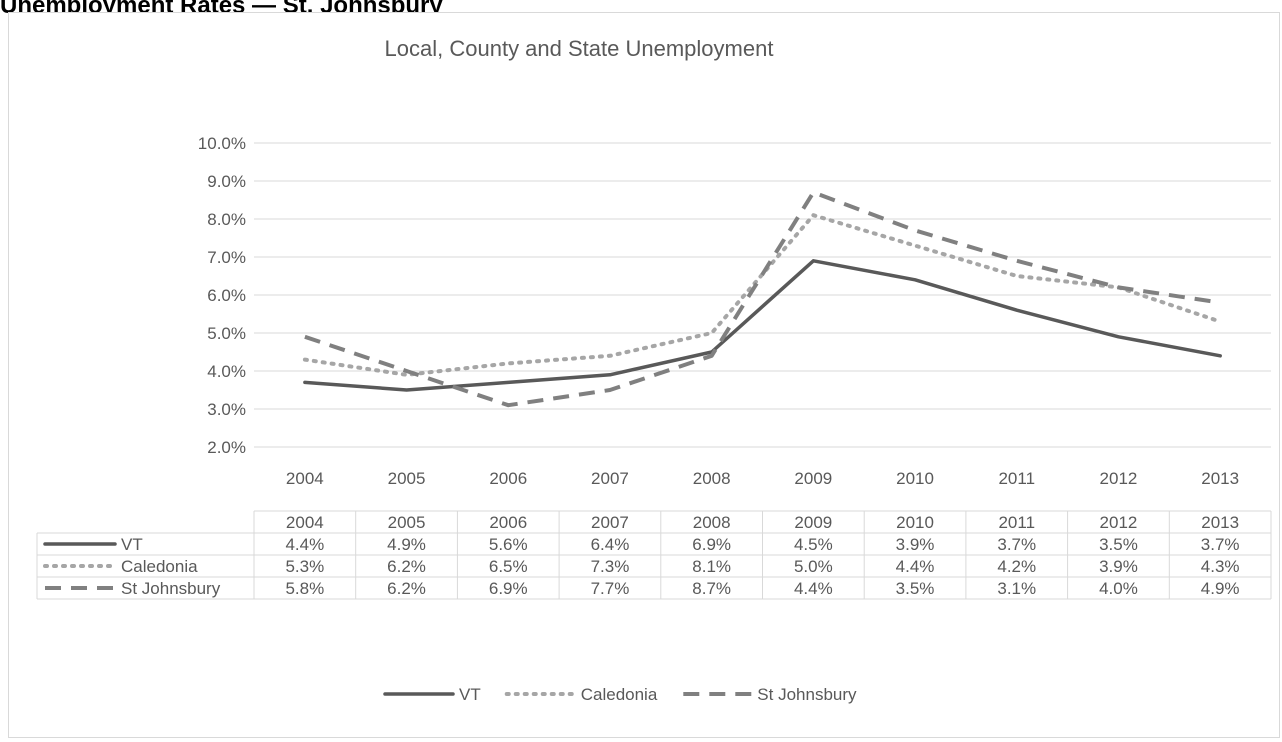  Describe the element at coordinates (711, 566) in the screenshot. I see `table-cell: 8.1%` at that location.